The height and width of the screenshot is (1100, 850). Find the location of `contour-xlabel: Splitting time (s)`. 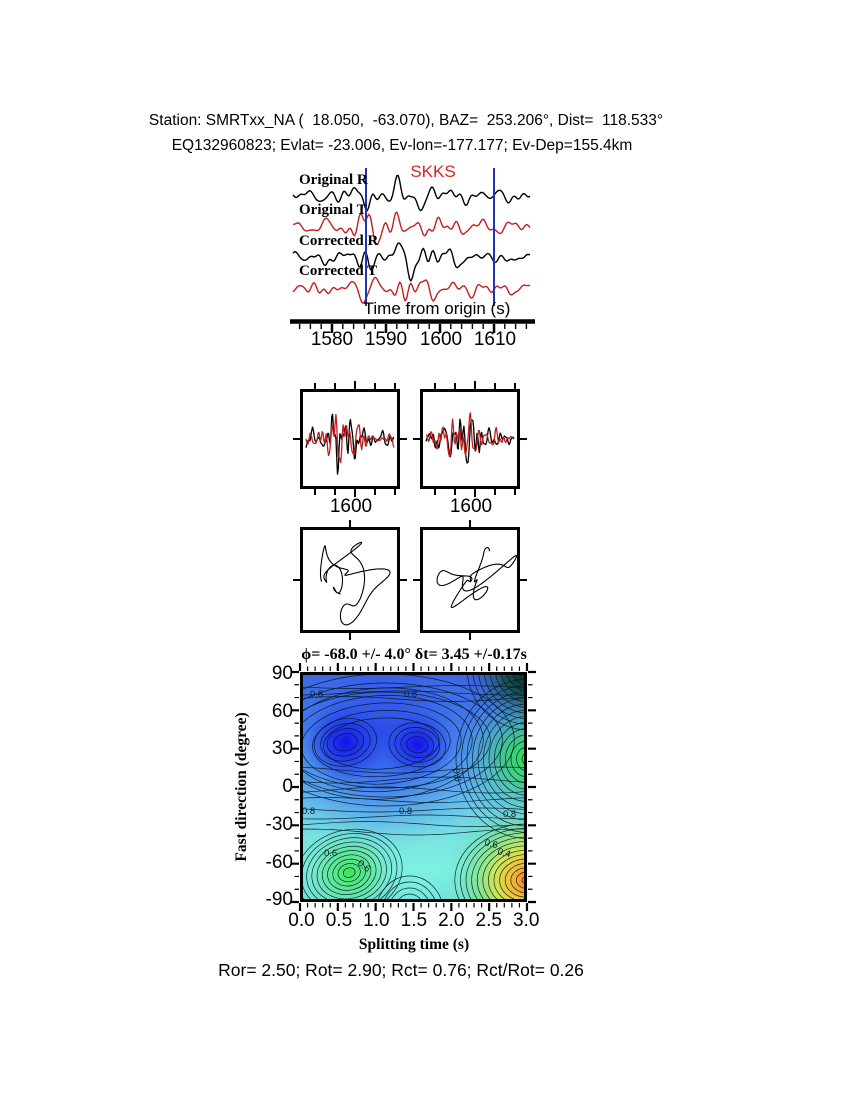

contour-xlabel: Splitting time (s) is located at coordinates (414, 944).